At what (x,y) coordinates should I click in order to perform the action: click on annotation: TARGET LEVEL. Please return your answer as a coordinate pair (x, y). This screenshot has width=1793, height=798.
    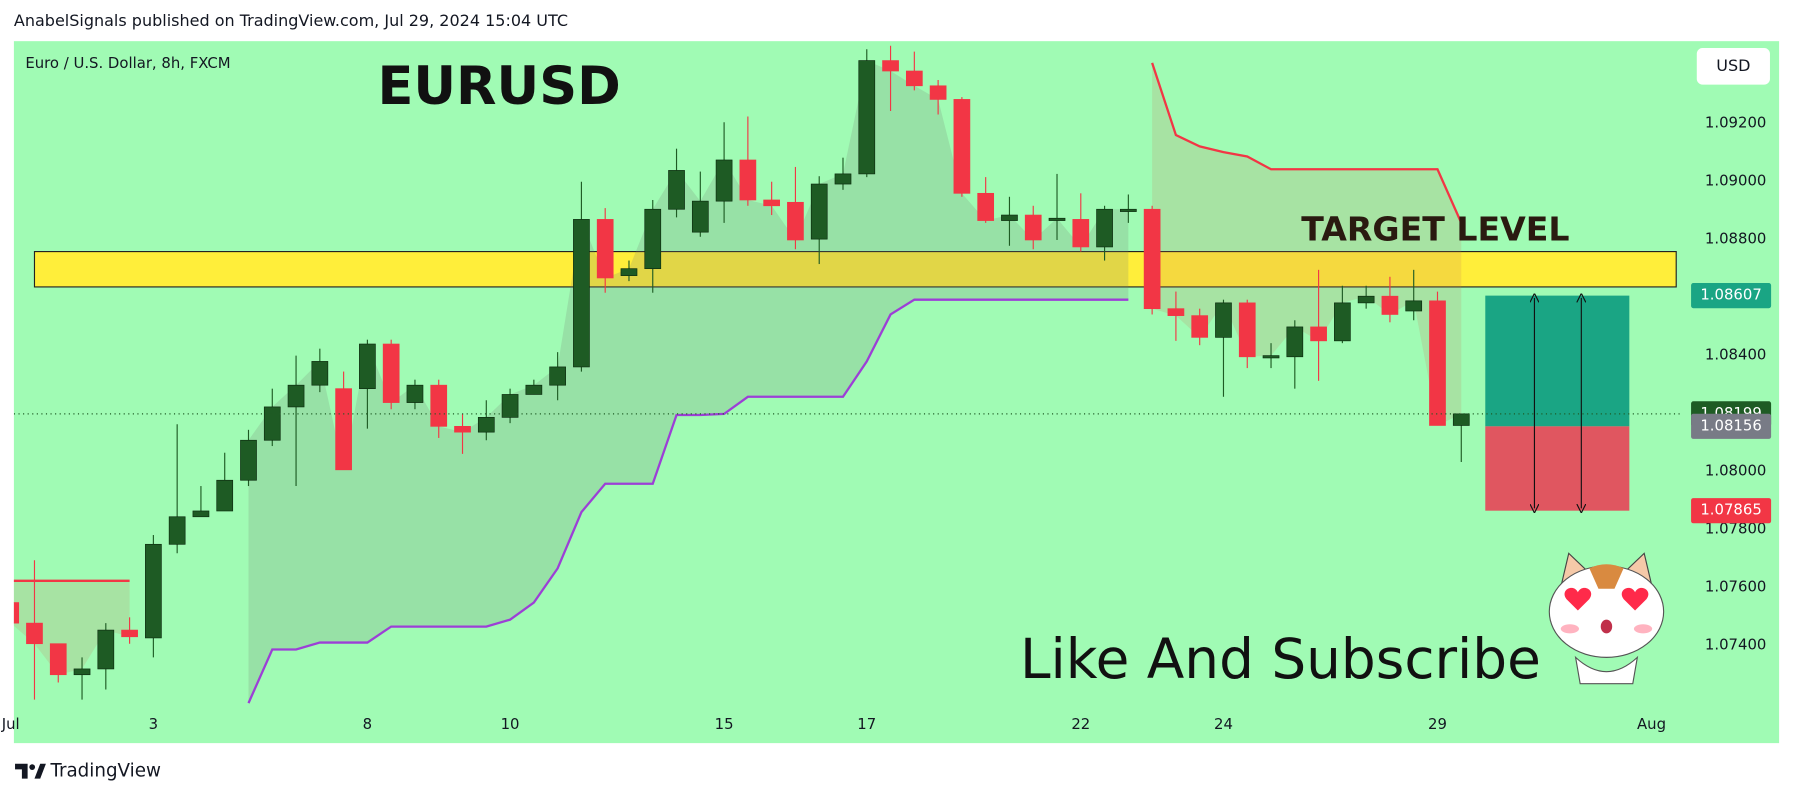
    Looking at the image, I should click on (1435, 228).